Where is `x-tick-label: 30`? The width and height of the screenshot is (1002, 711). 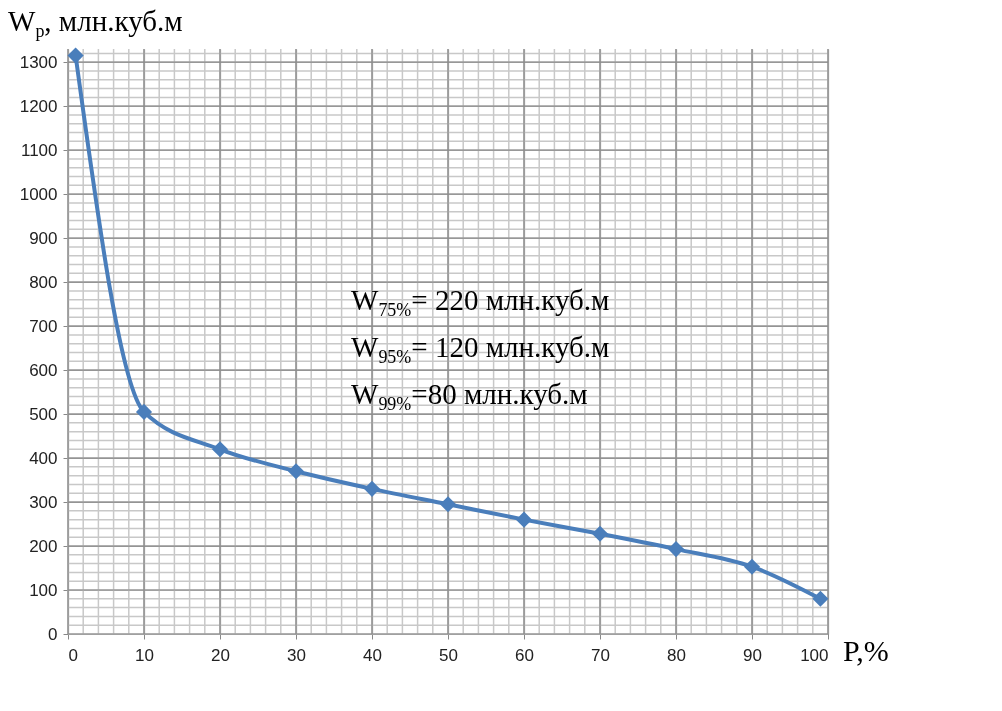 x-tick-label: 30 is located at coordinates (296, 655).